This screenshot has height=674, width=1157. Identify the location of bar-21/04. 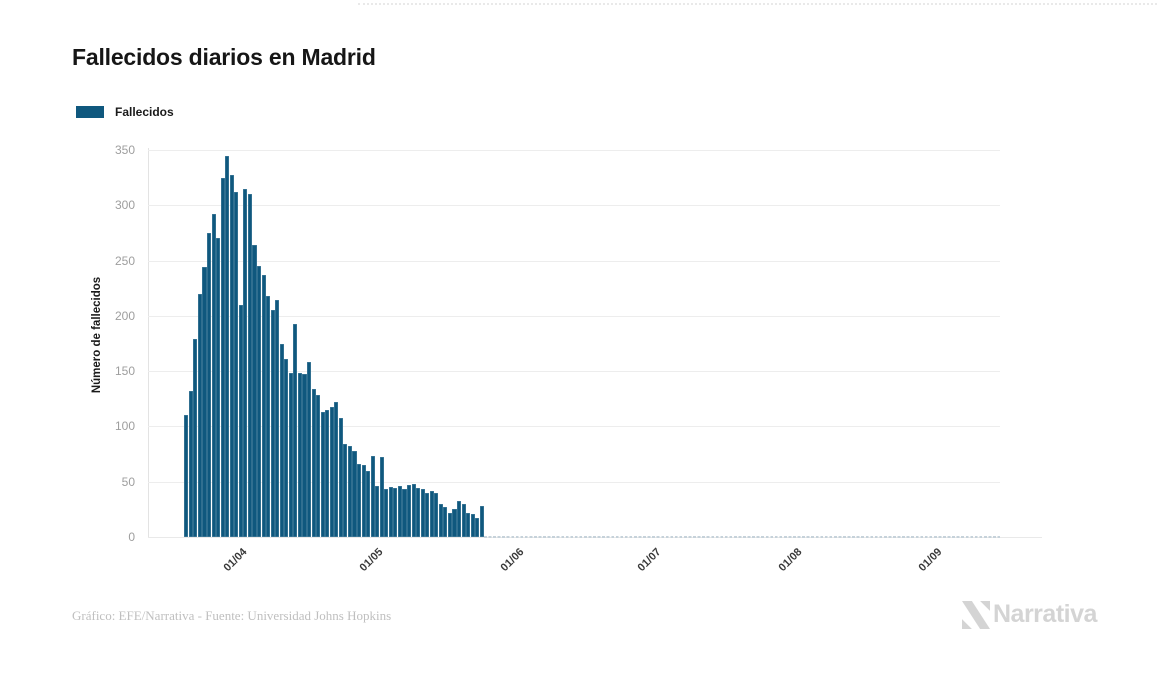
(331, 471).